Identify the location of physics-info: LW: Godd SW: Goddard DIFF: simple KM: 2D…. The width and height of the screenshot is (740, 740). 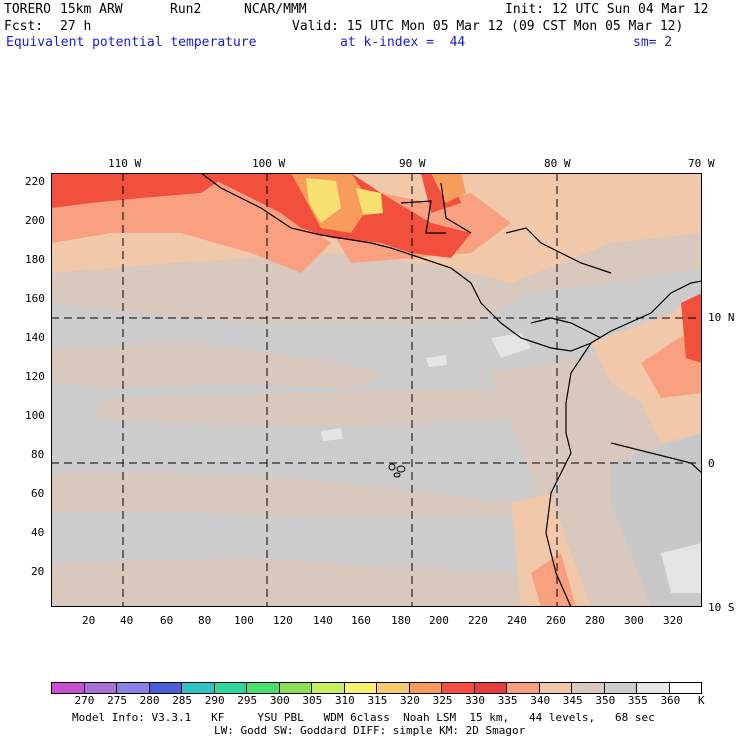
(370, 730).